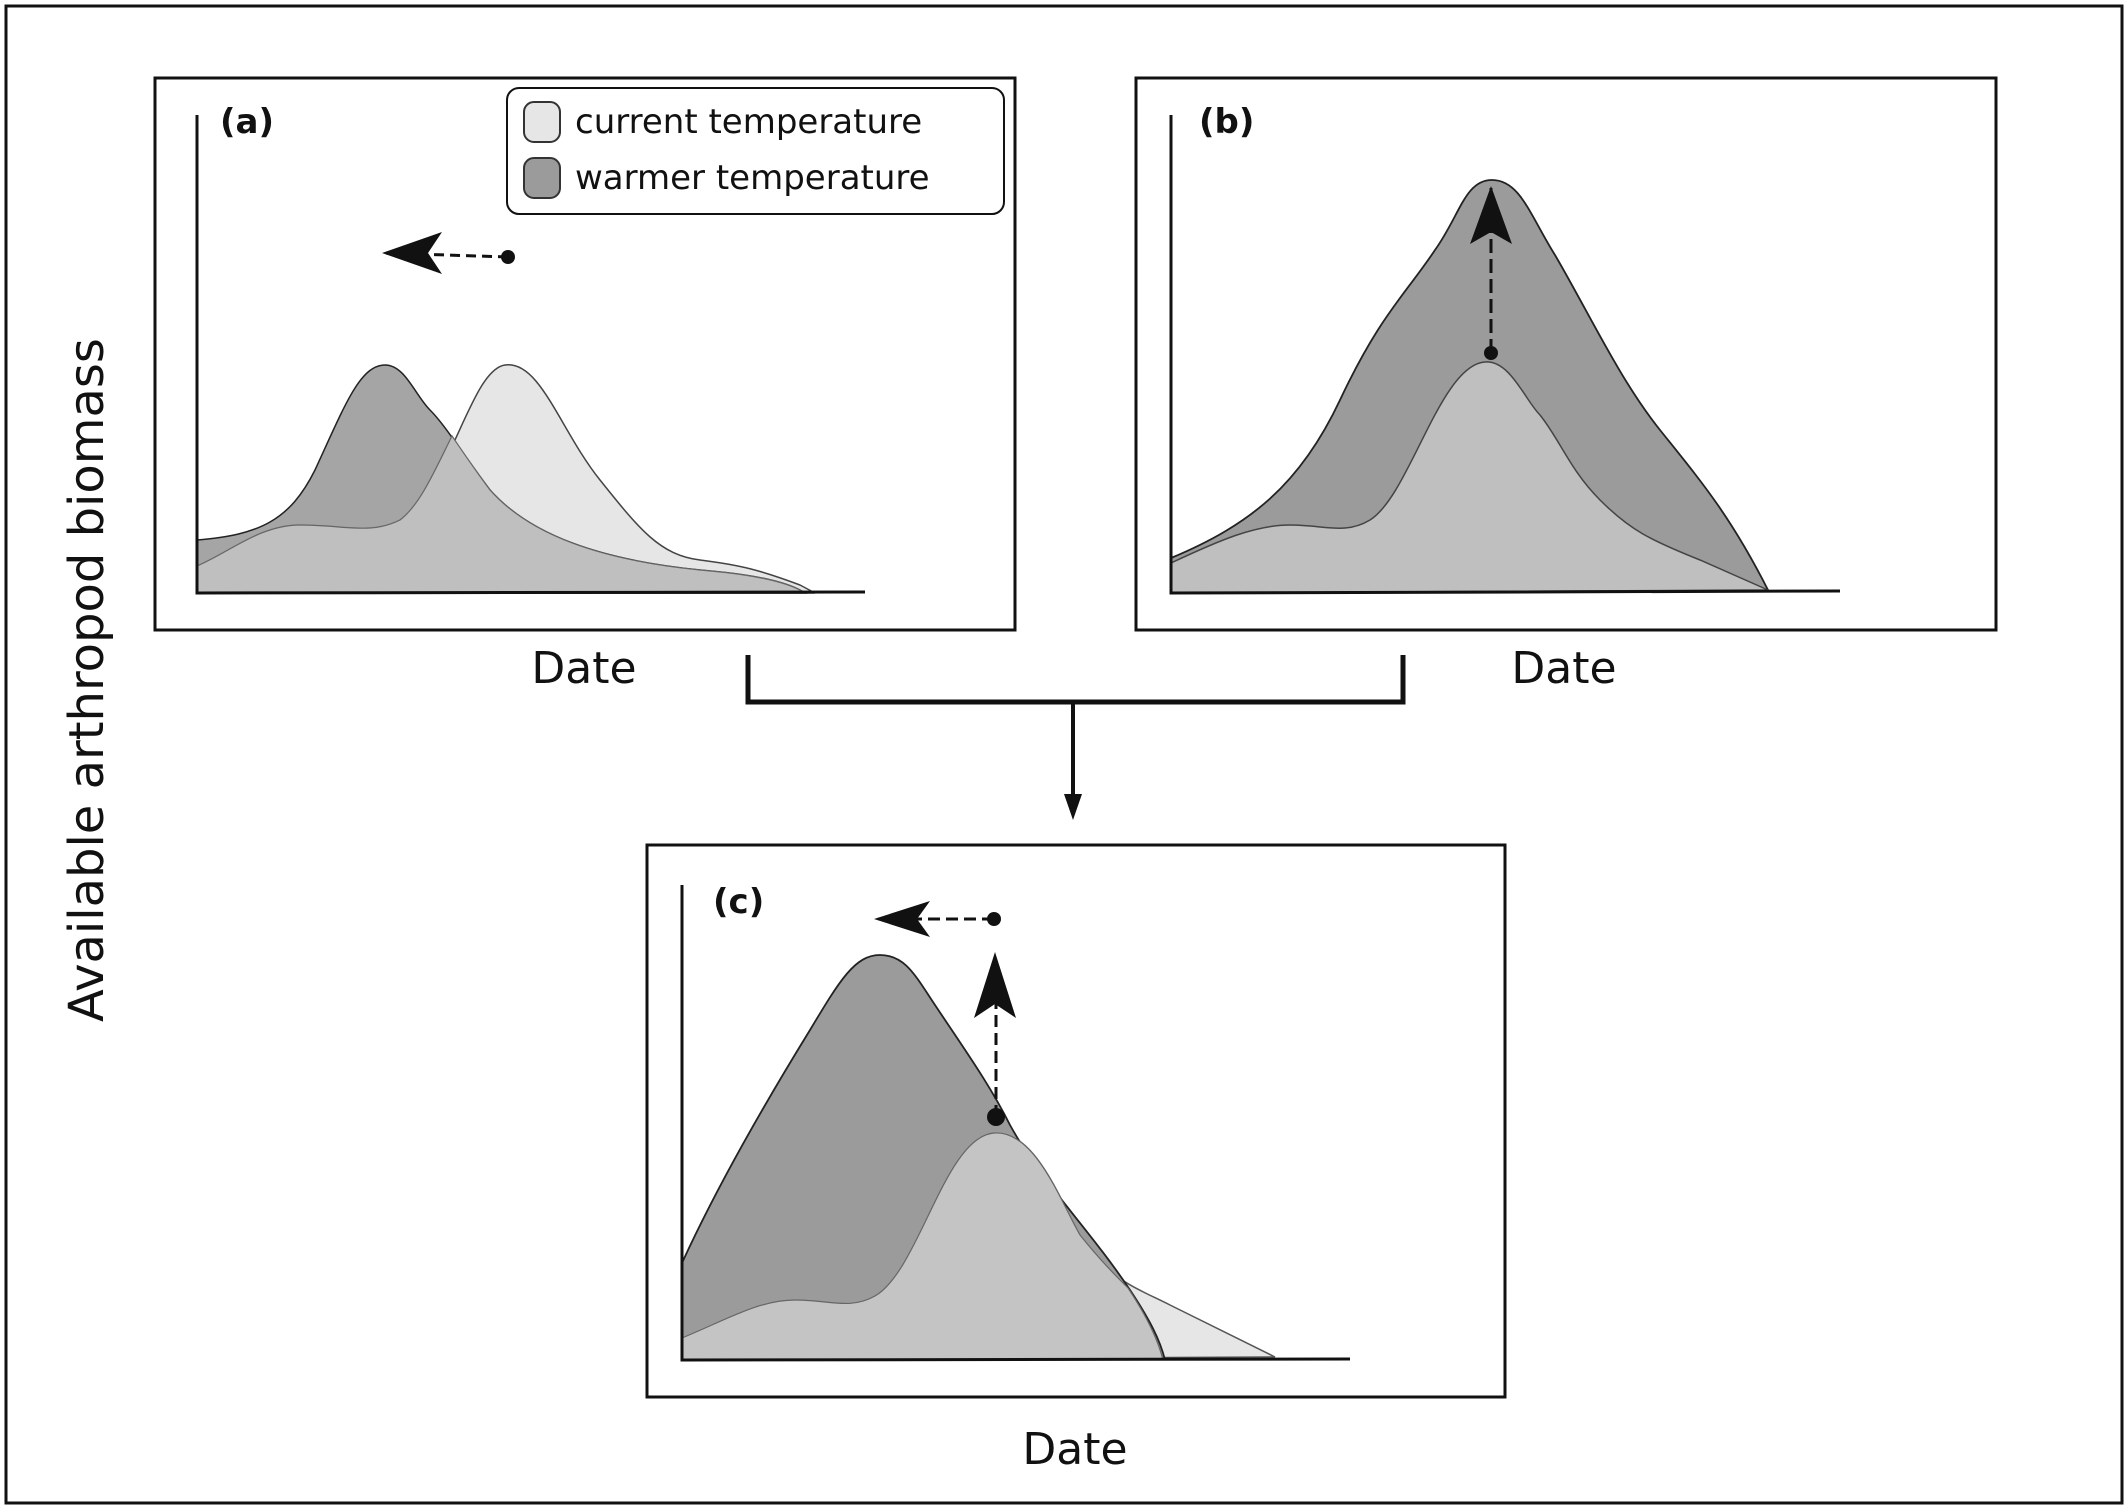  I want to click on panel-a-overlap, so click(502, 514).